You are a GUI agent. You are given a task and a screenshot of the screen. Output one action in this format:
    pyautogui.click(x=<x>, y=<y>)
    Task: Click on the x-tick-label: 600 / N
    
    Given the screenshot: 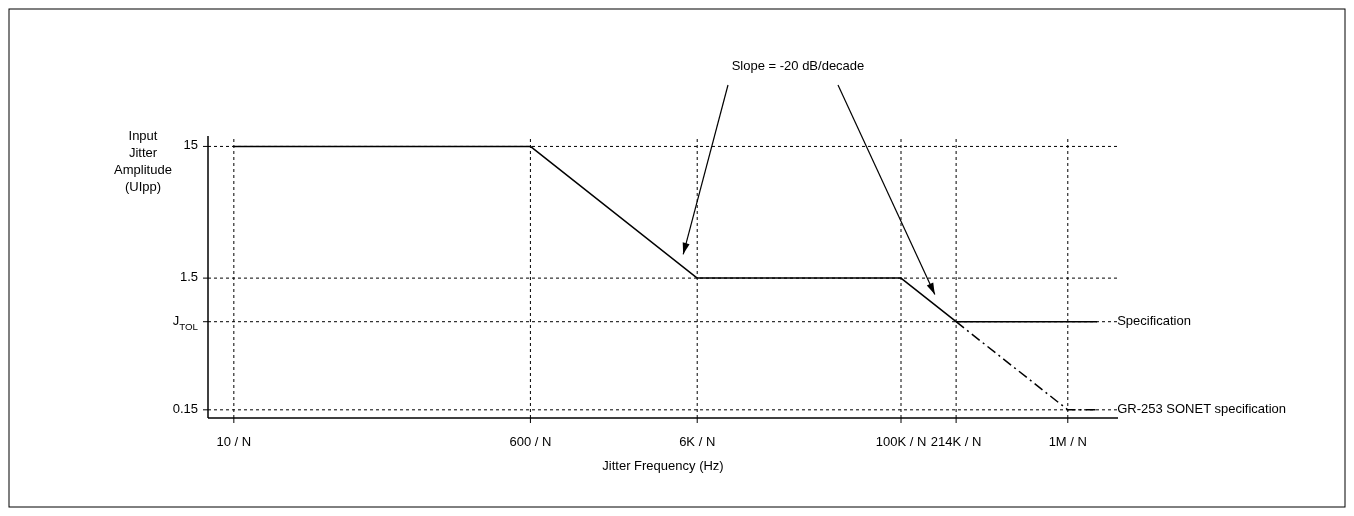 What is the action you would take?
    pyautogui.click(x=530, y=441)
    